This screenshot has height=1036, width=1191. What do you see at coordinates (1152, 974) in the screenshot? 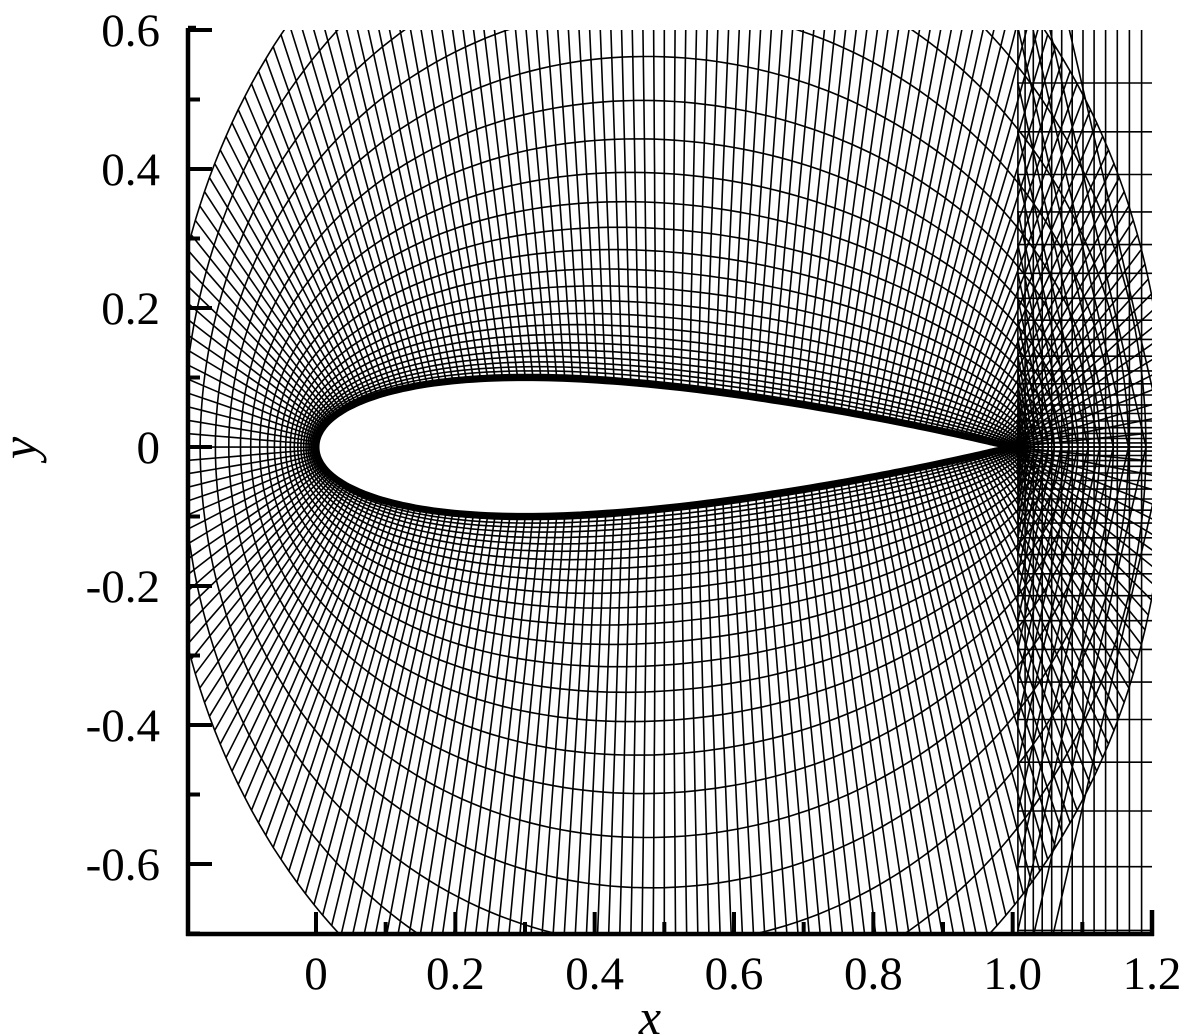
I see `x-tick-label: 1.2` at bounding box center [1152, 974].